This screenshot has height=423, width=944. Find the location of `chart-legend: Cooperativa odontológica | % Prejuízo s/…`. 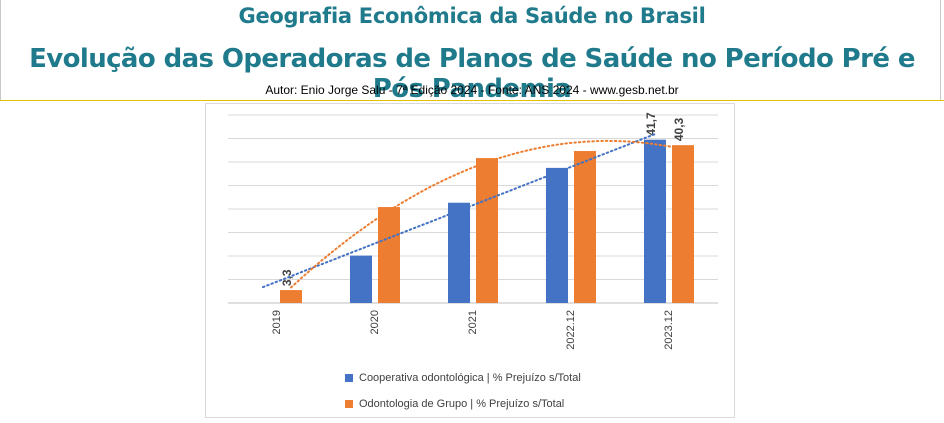

chart-legend: Cooperativa odontológica | % Prejuízo s/… is located at coordinates (463, 396).